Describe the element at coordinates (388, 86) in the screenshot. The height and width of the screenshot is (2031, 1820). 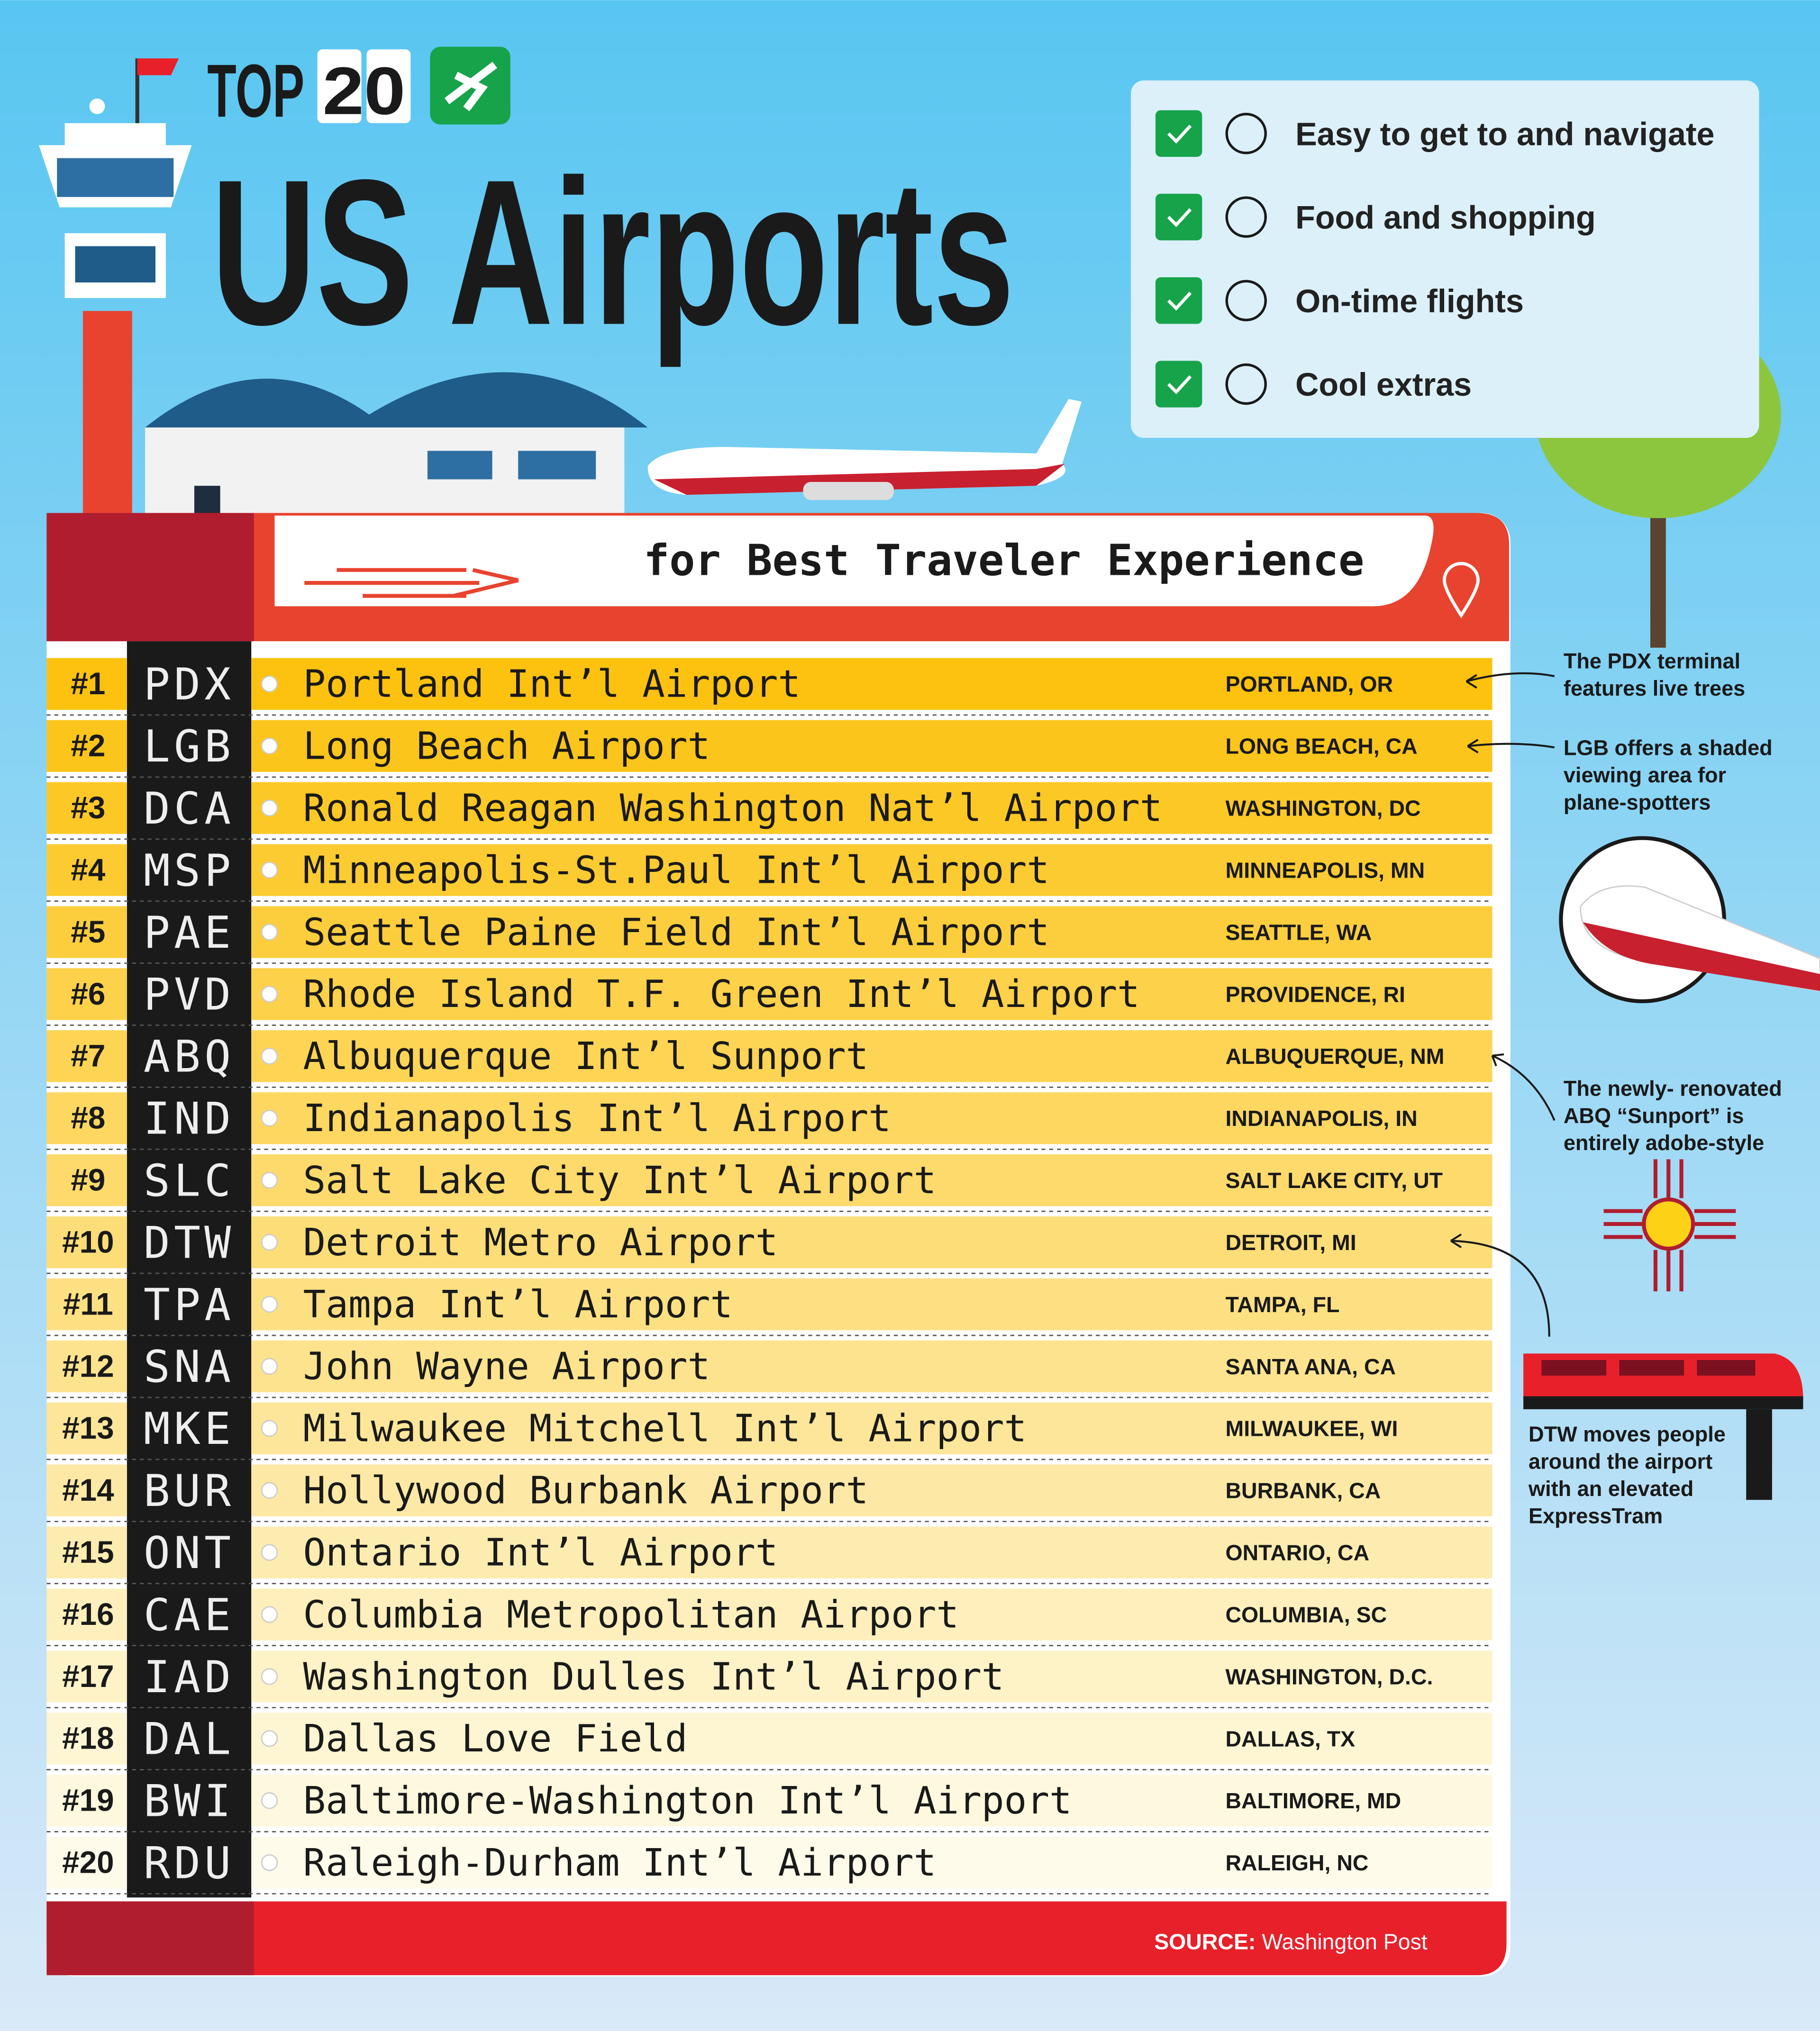
I see `digit-box` at that location.